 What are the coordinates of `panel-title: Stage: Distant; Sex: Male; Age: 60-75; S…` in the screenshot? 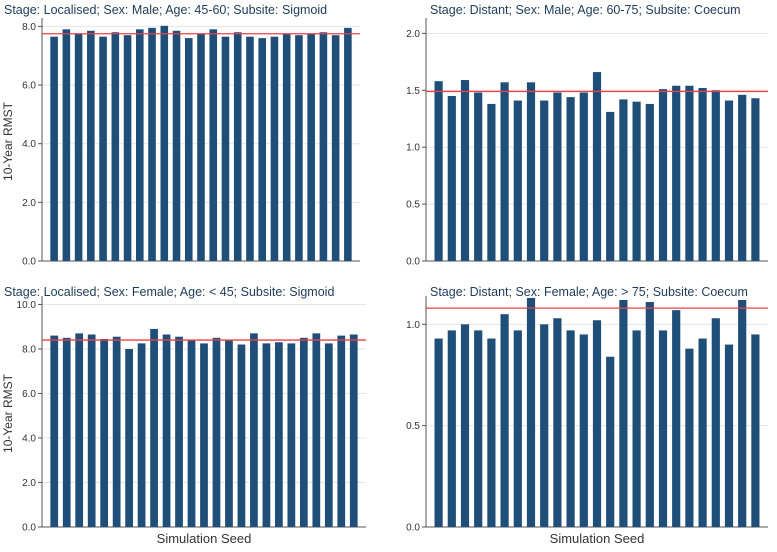 It's located at (585, 10).